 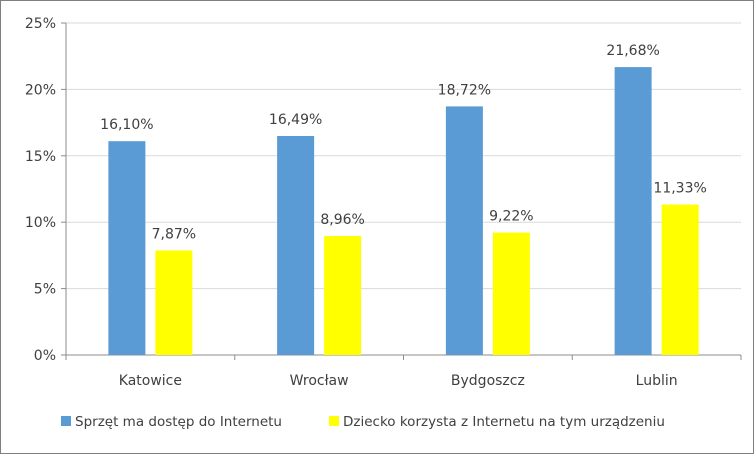 What do you see at coordinates (150, 381) in the screenshot?
I see `x-tick-label: Katowice` at bounding box center [150, 381].